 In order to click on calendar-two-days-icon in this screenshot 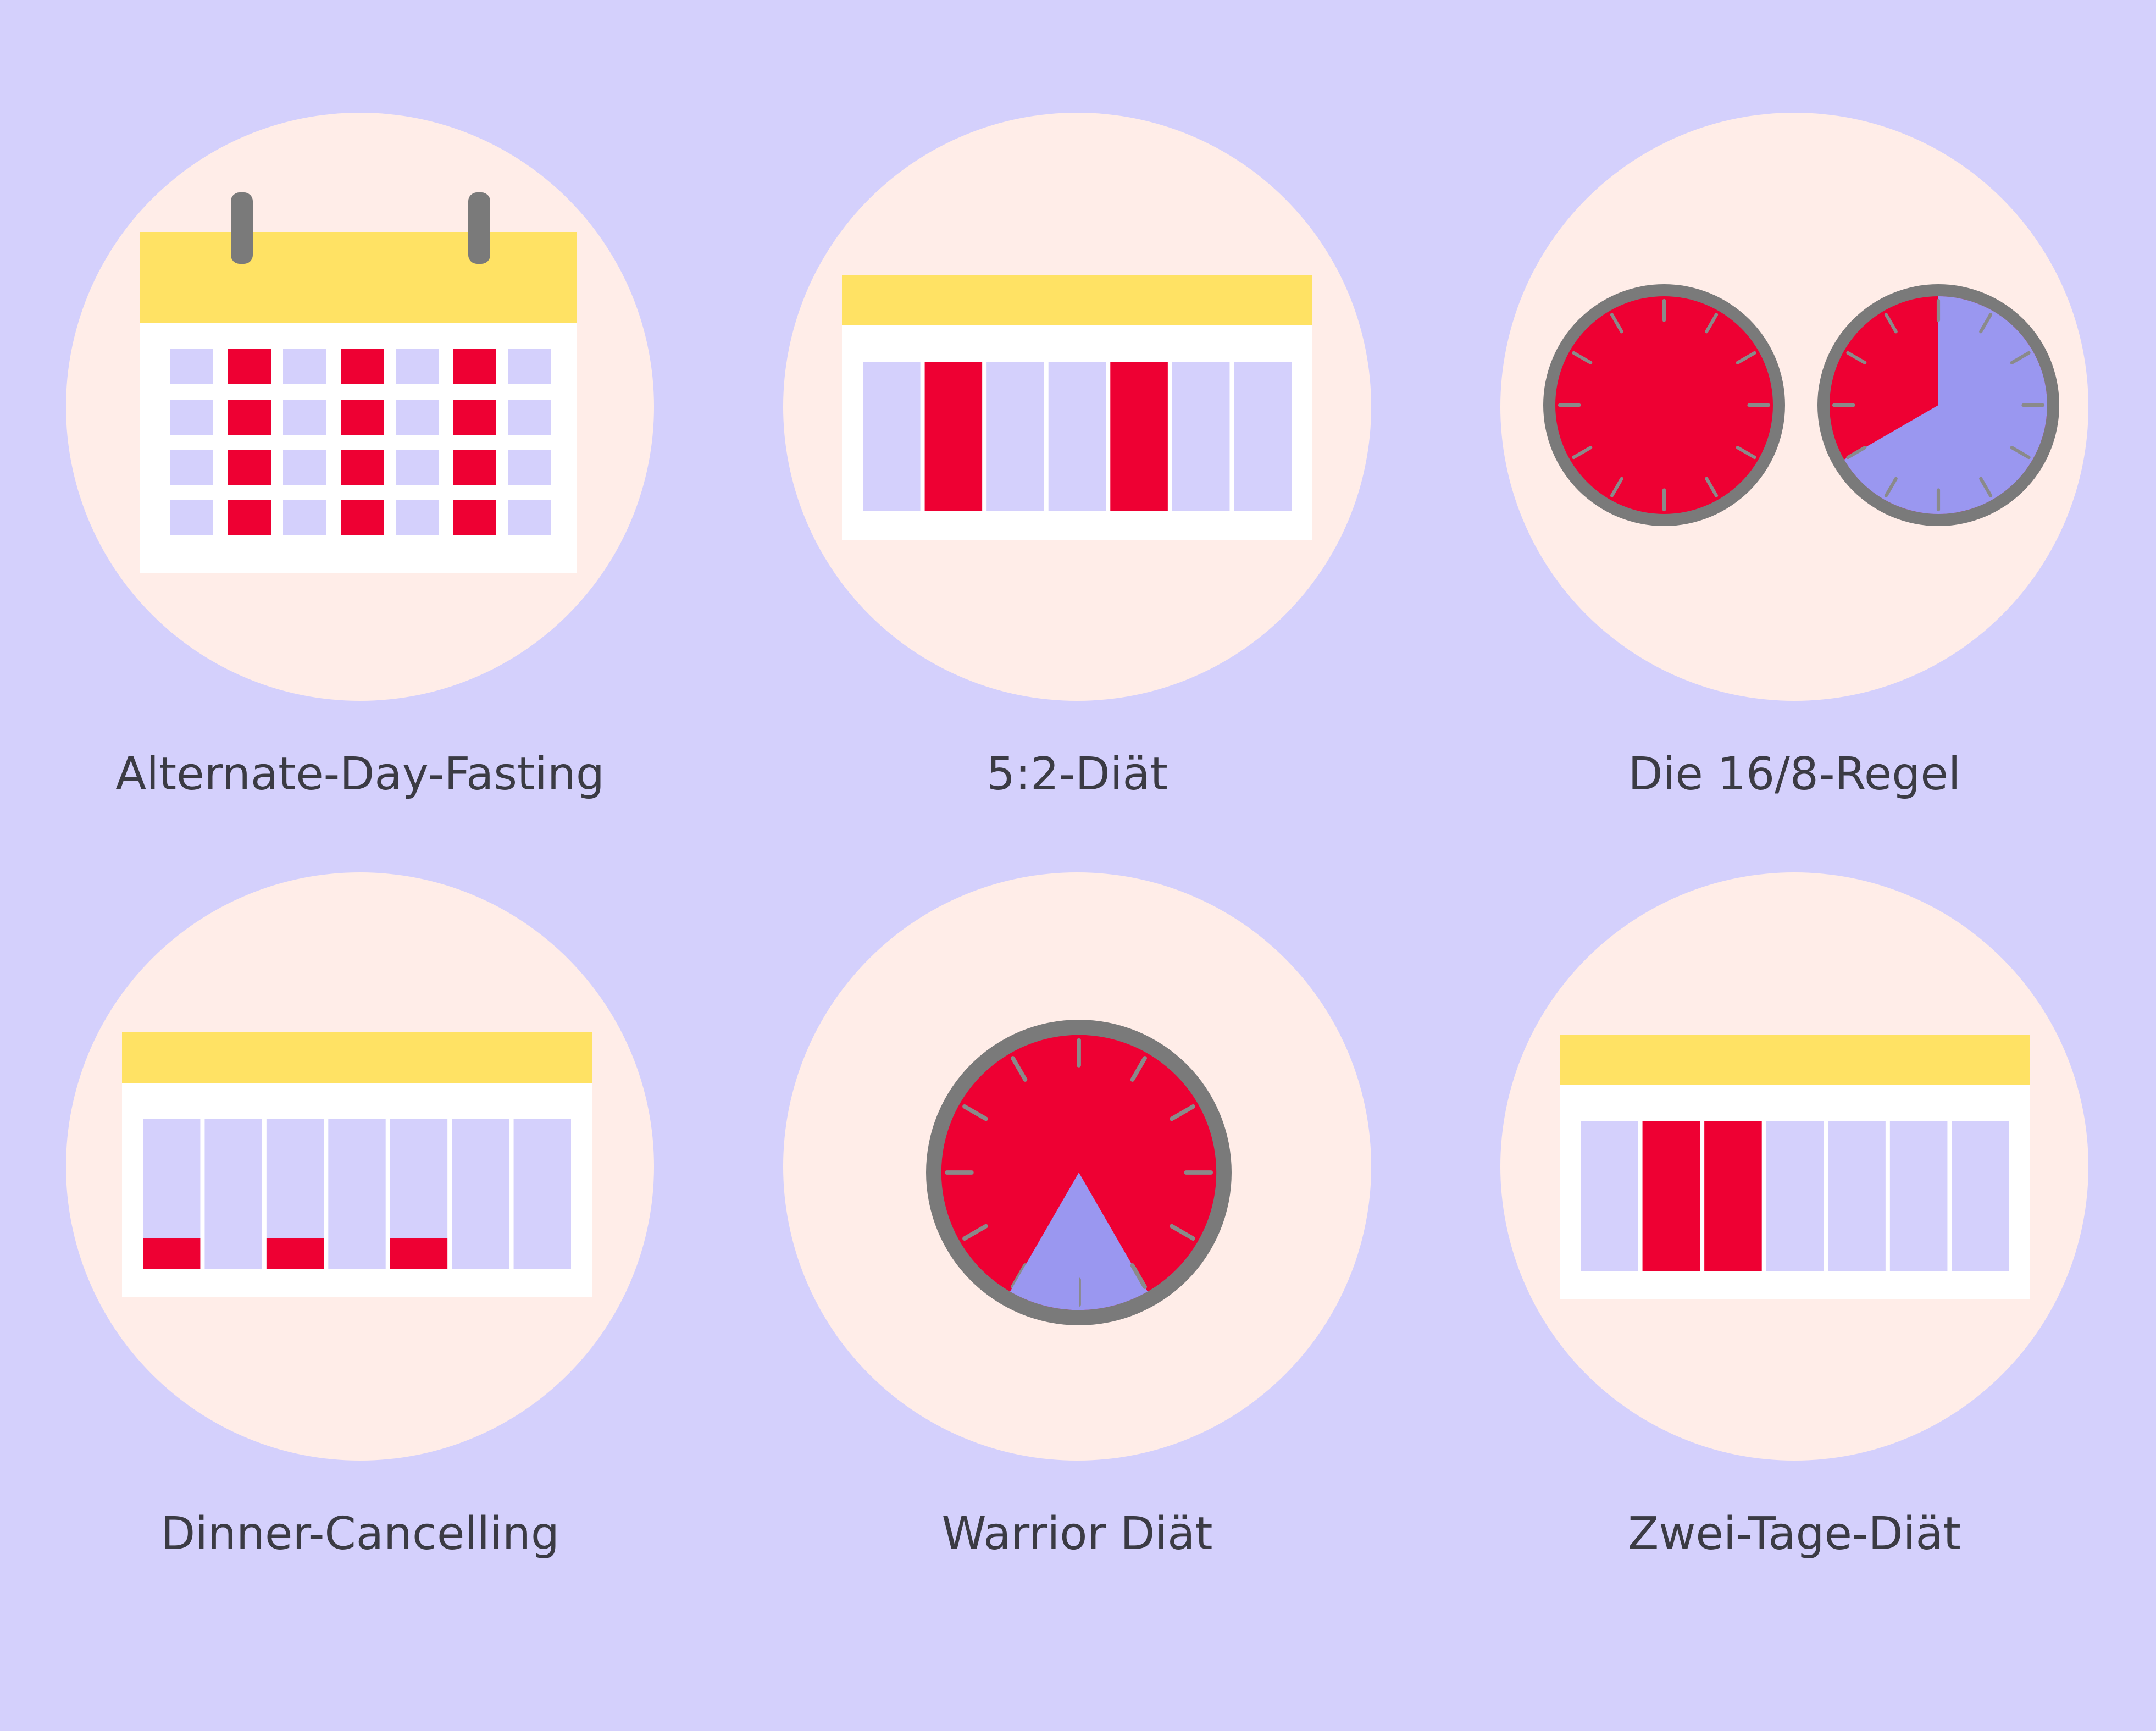, I will do `click(1795, 1167)`.